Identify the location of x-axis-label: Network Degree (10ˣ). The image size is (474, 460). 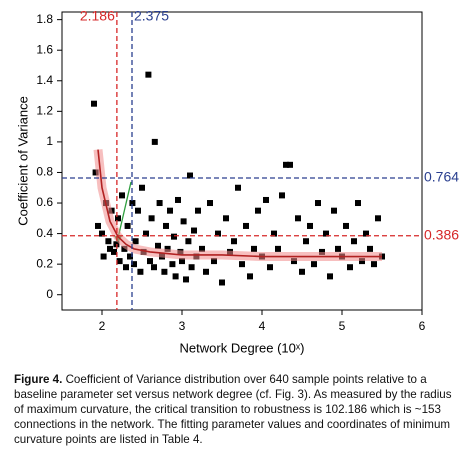
(242, 347).